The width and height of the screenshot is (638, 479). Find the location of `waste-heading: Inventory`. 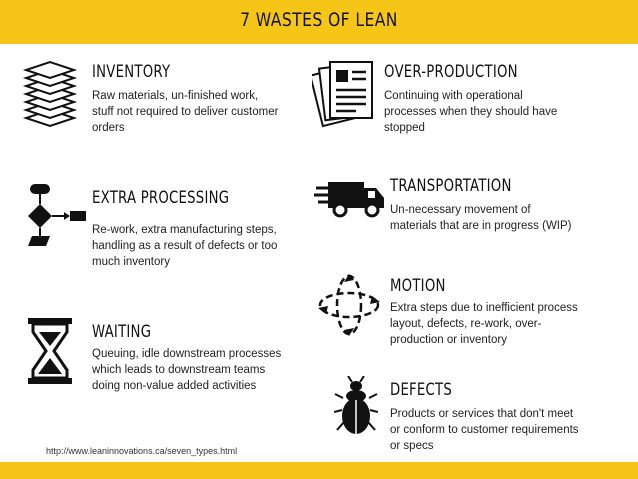

waste-heading: Inventory is located at coordinates (131, 72).